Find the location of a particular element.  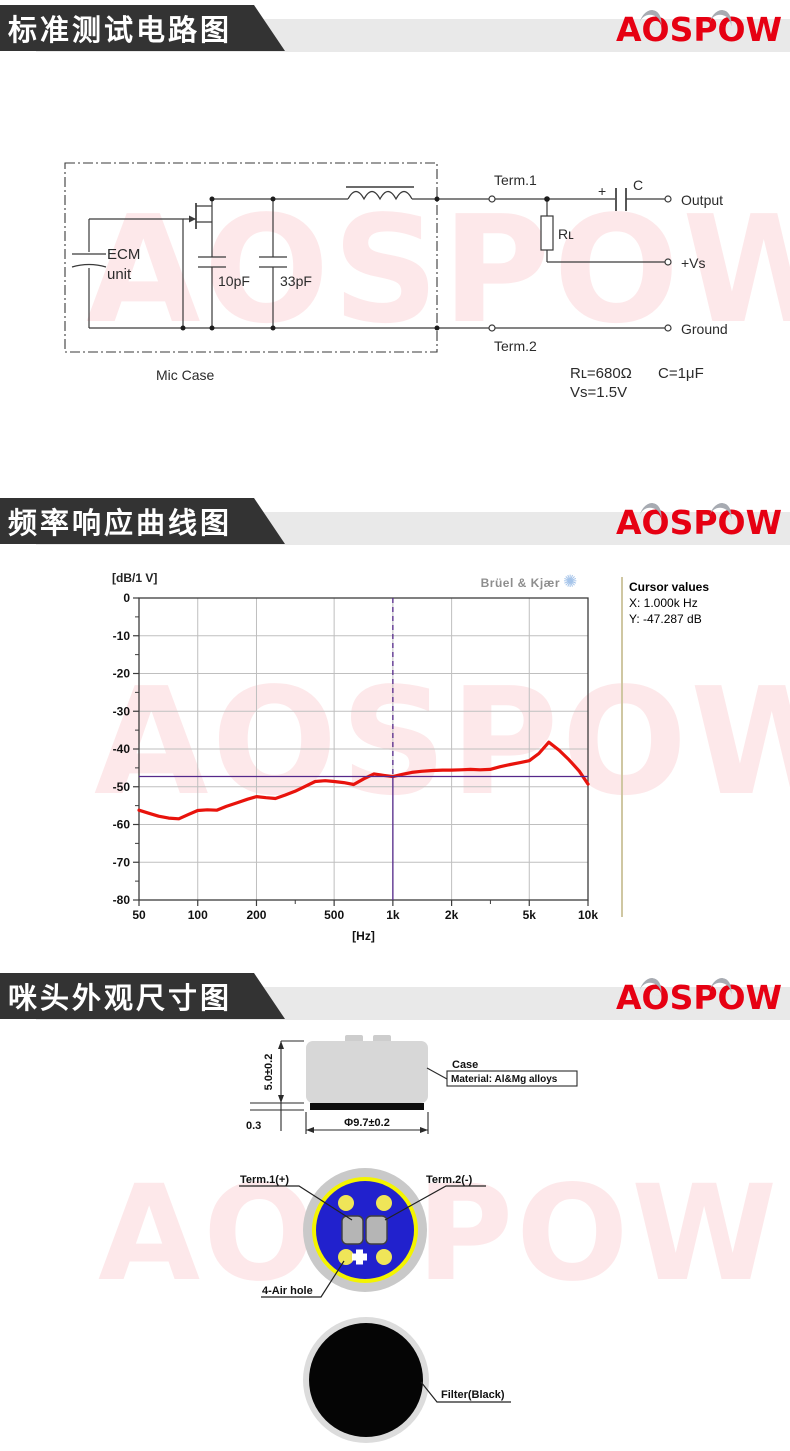

axis-tick-label: -20 is located at coordinates (122, 674).